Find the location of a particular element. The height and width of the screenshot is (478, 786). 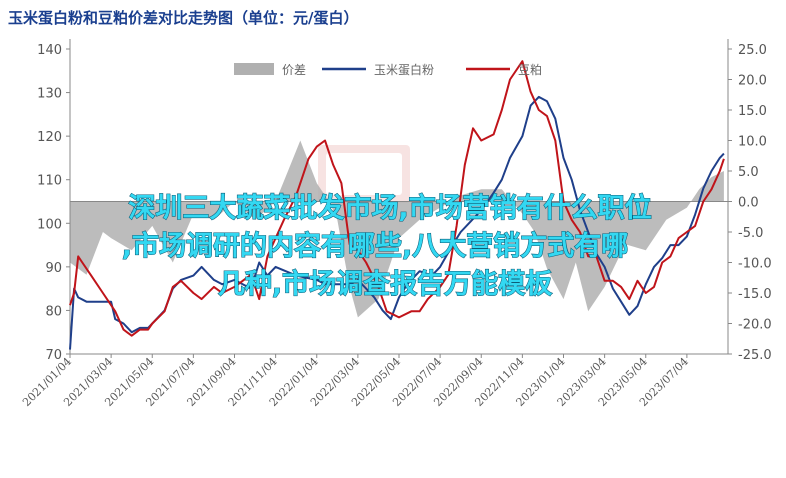

right-tick-label: -10.0 is located at coordinates (755, 264).